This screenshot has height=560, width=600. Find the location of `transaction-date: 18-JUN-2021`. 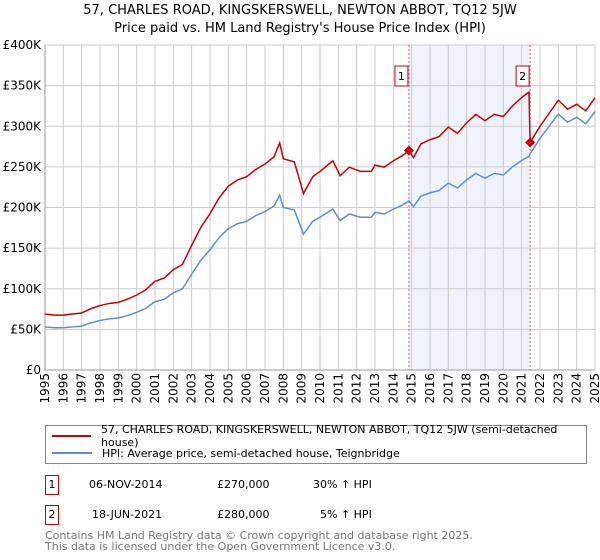

transaction-date: 18-JUN-2021 is located at coordinates (127, 514).